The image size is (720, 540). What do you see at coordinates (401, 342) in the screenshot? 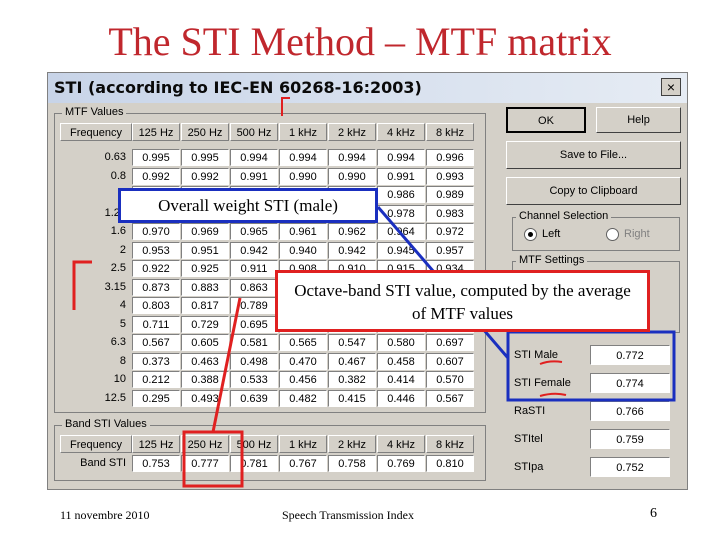
I see `mtf-cell: 0.580` at bounding box center [401, 342].